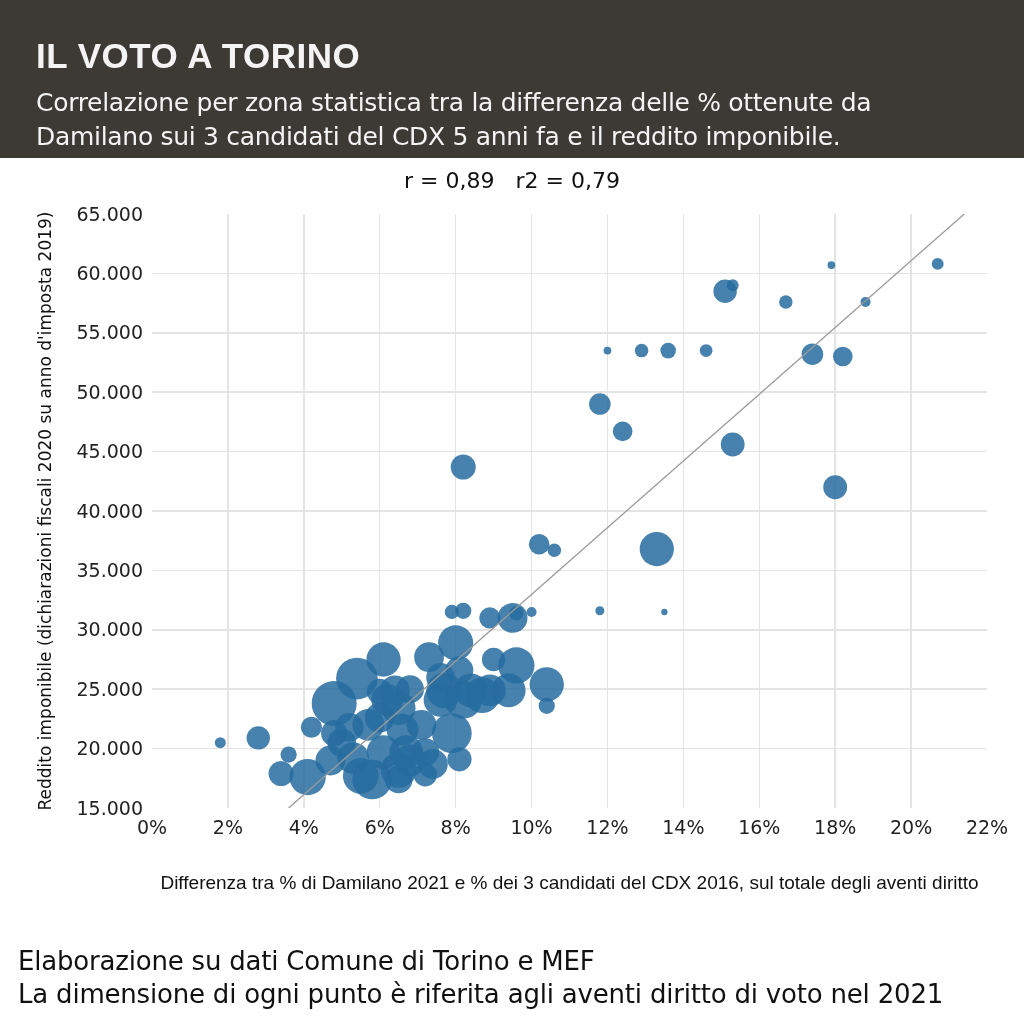 The height and width of the screenshot is (1024, 1024). Describe the element at coordinates (109, 213) in the screenshot. I see `y-tick-label: 65.000` at that location.